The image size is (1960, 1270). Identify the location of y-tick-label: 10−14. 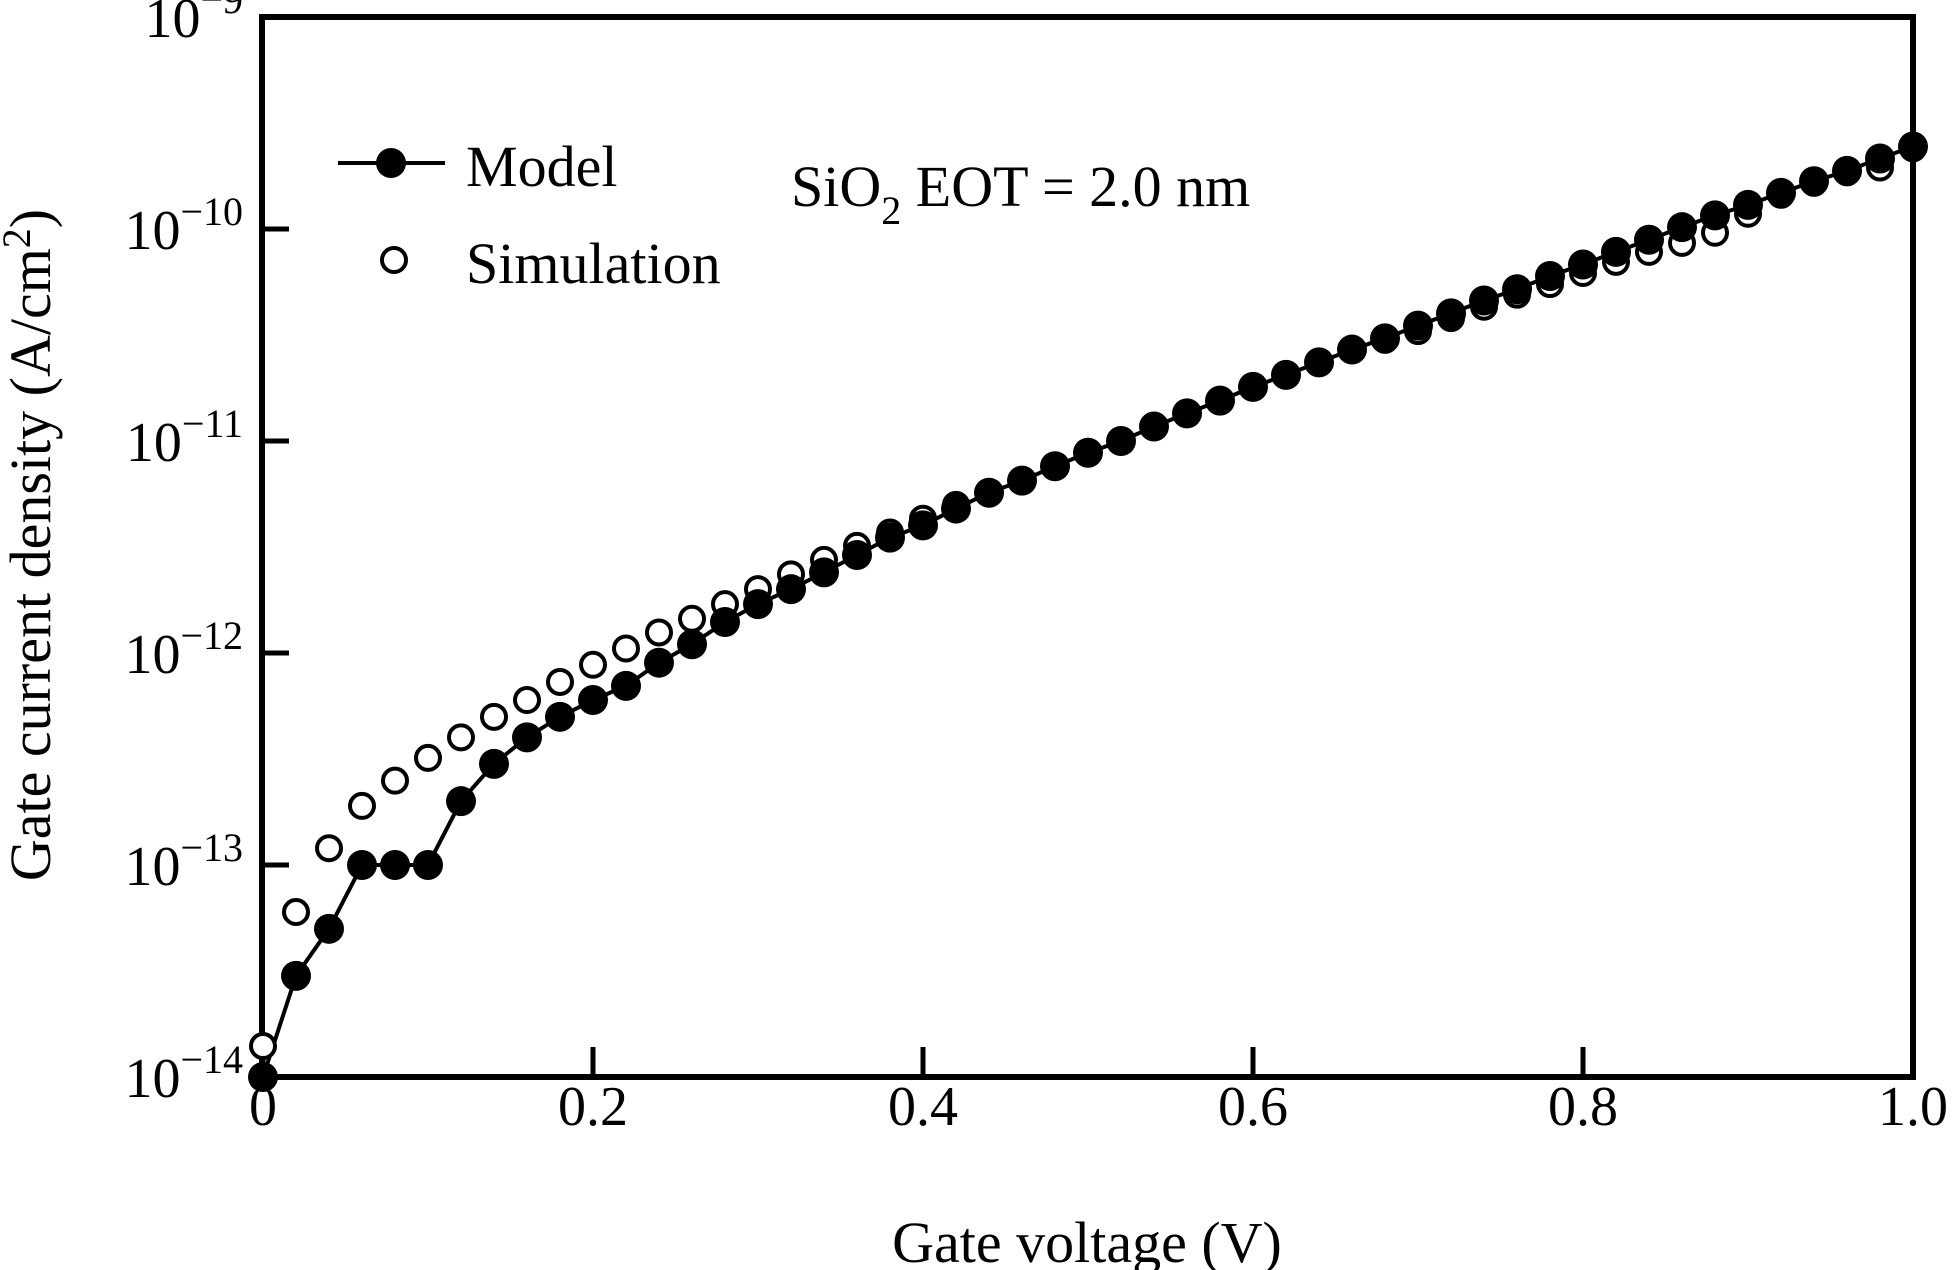
(183, 1073).